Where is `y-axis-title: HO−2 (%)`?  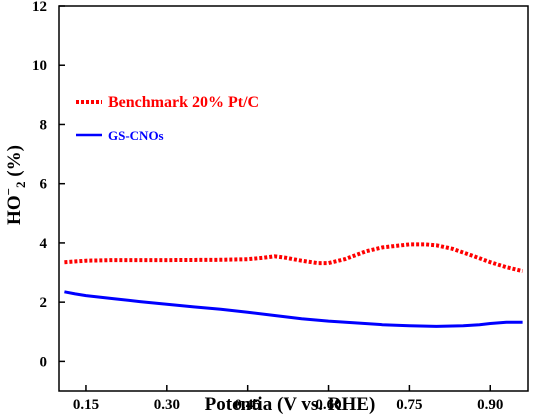
y-axis-title: HO−2 (%) is located at coordinates (14, 185).